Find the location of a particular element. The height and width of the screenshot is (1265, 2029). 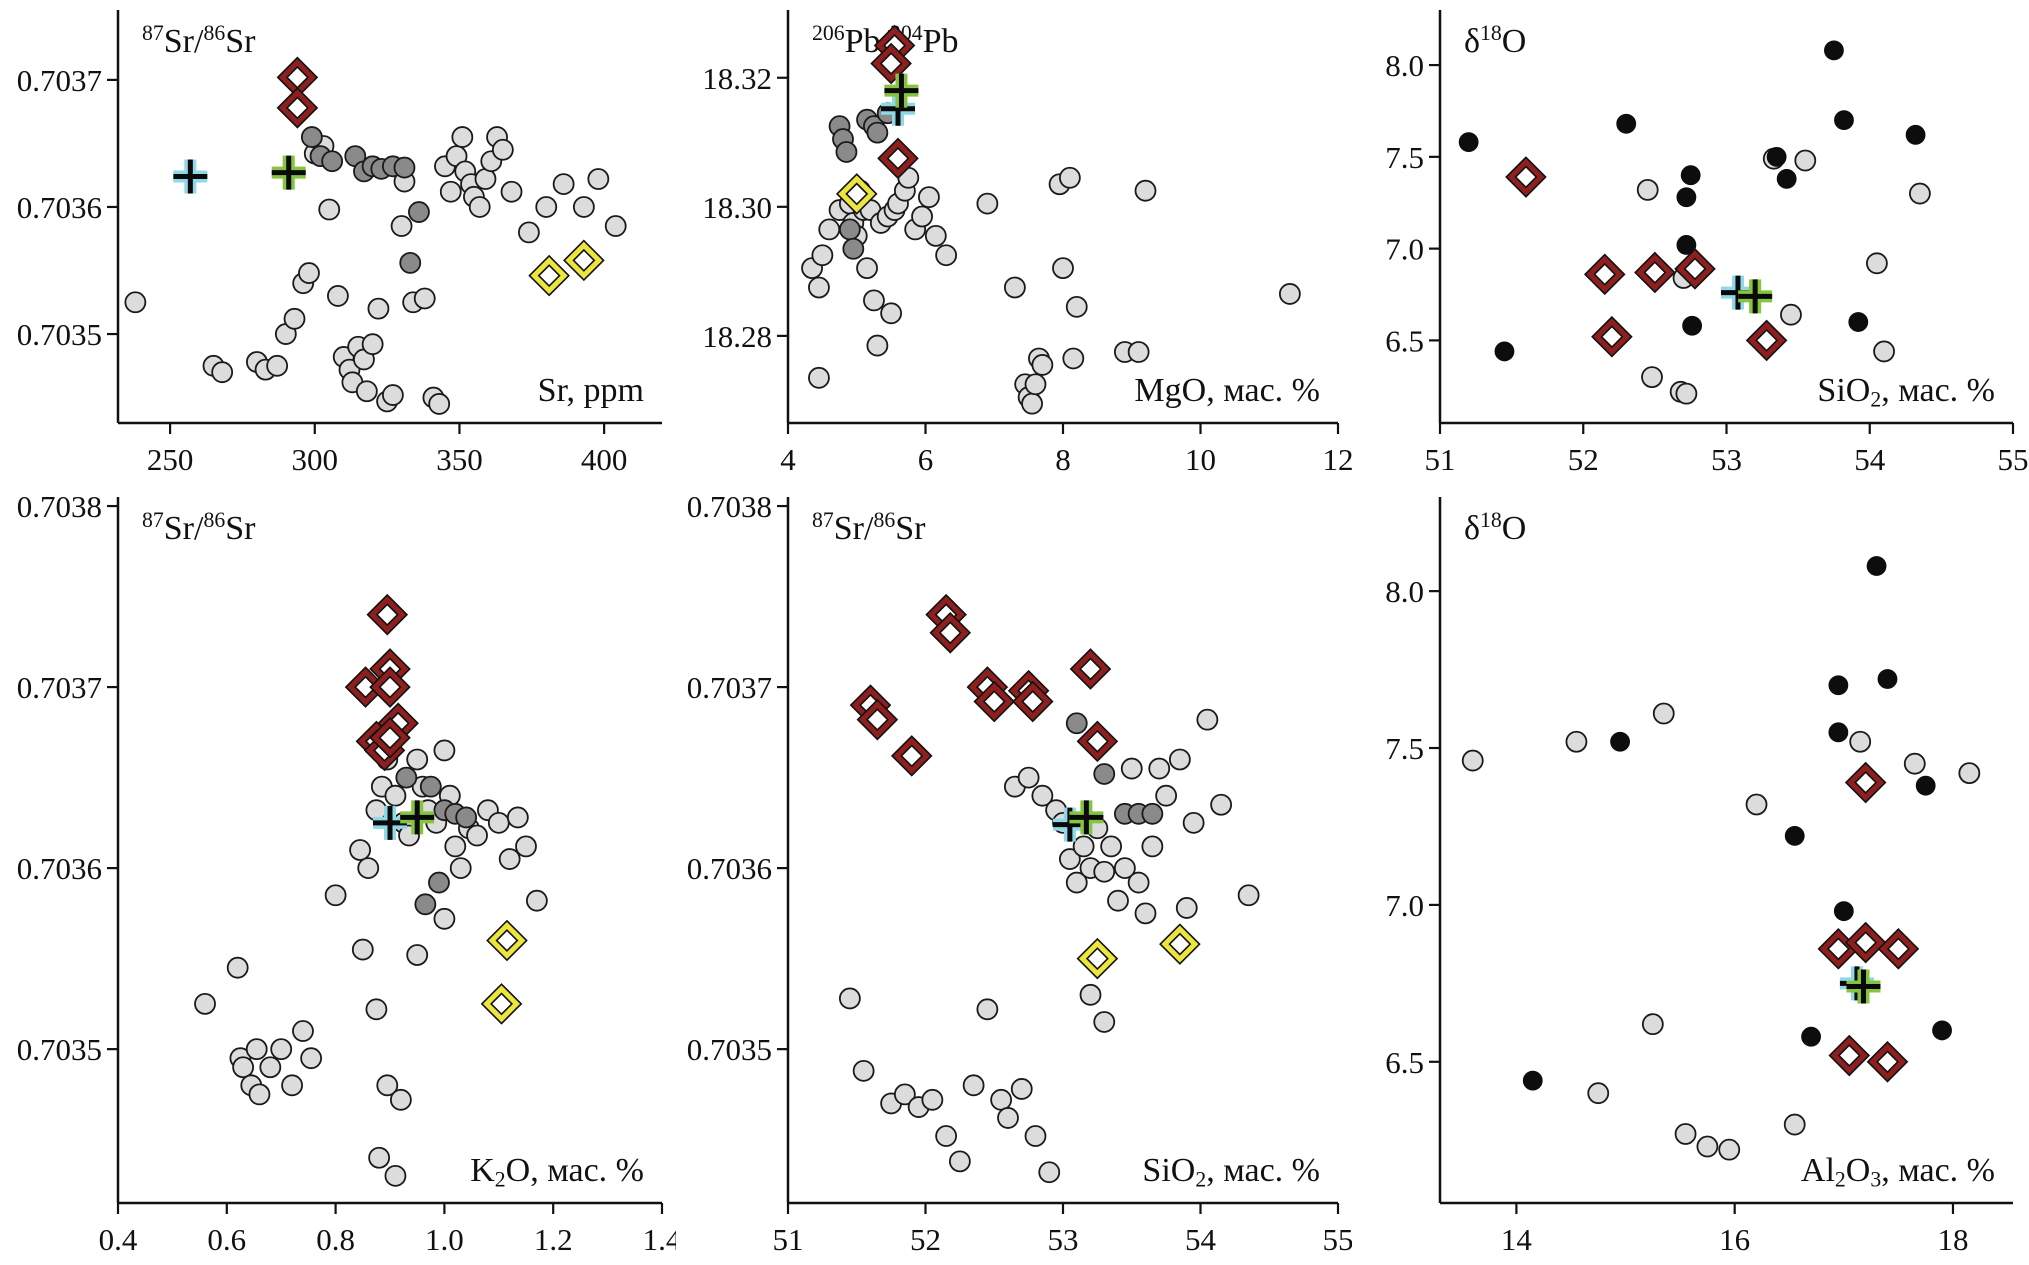

y-tick-label: 0.7037 is located at coordinates (59, 80).